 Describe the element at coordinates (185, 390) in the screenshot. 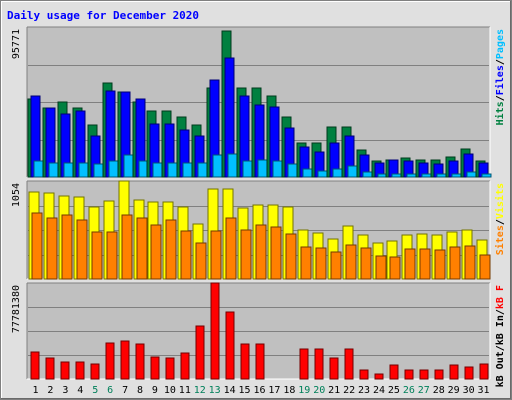

I see `x-tick-label: 11` at that location.